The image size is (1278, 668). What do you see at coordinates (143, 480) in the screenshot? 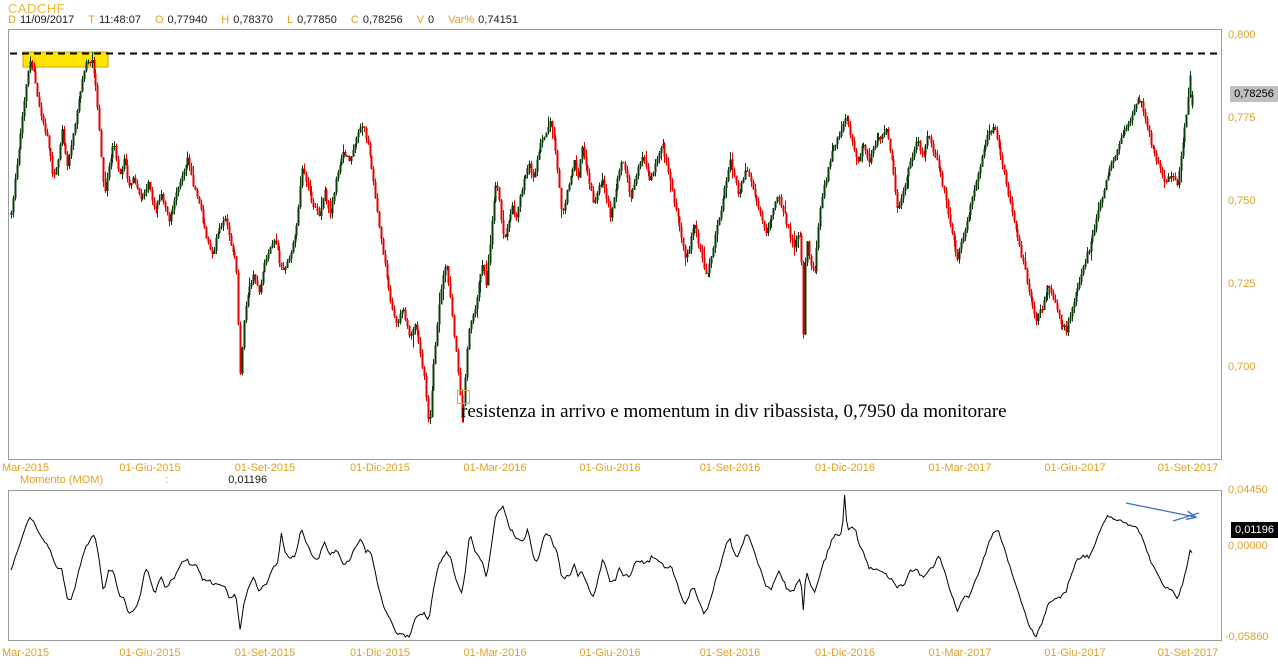
I see `momentum-indicator-header: Momento (MOM) : 0,01196` at bounding box center [143, 480].